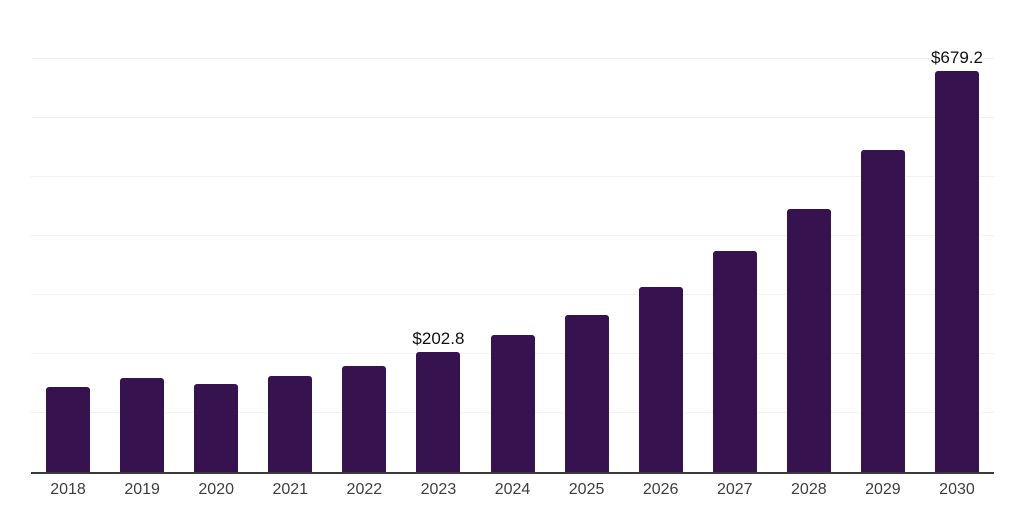 The width and height of the screenshot is (1024, 512). I want to click on value-label-2030: $679.2, so click(956, 58).